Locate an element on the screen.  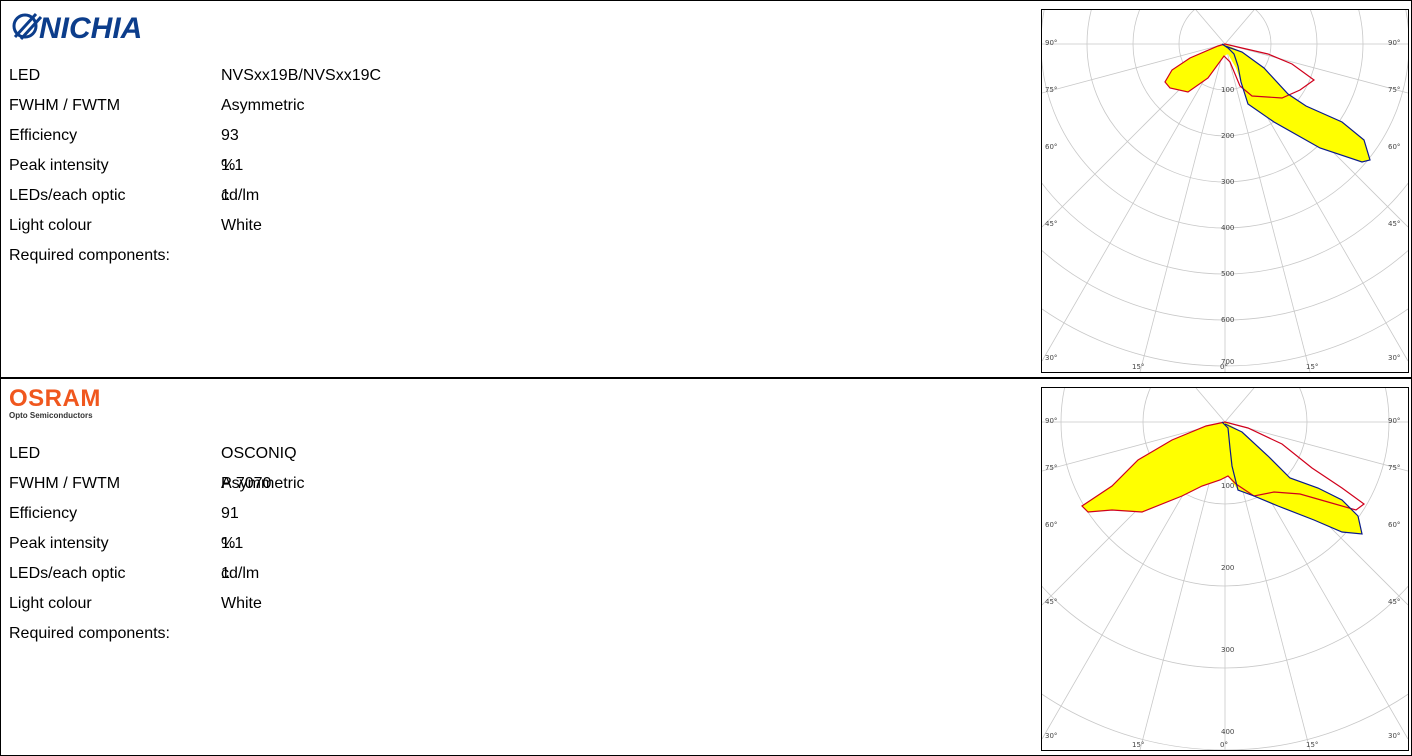
radial-label: 500 is located at coordinates (1227, 274).